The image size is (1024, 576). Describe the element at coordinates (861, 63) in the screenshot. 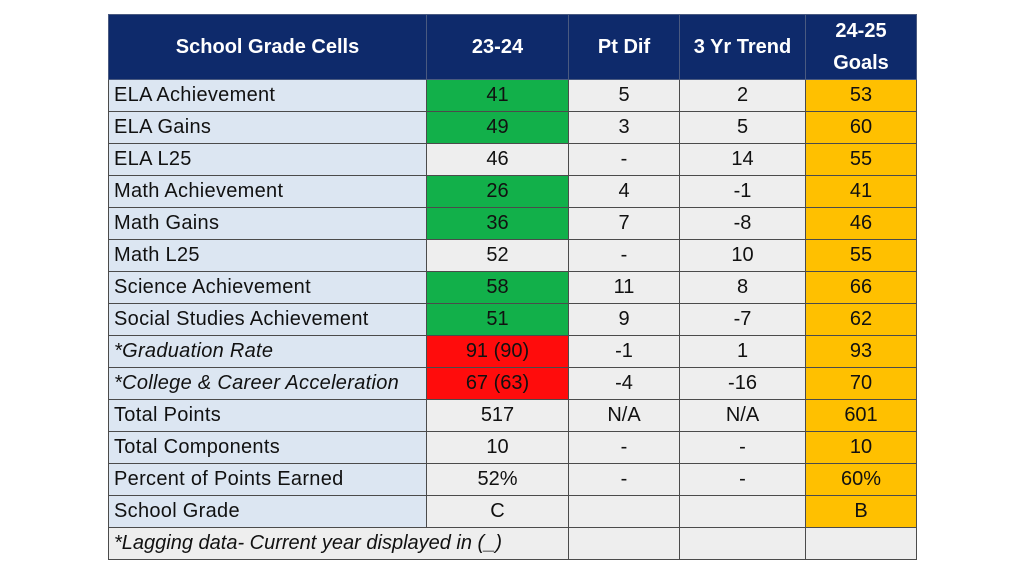

I see `header-goals-label: Goals` at that location.